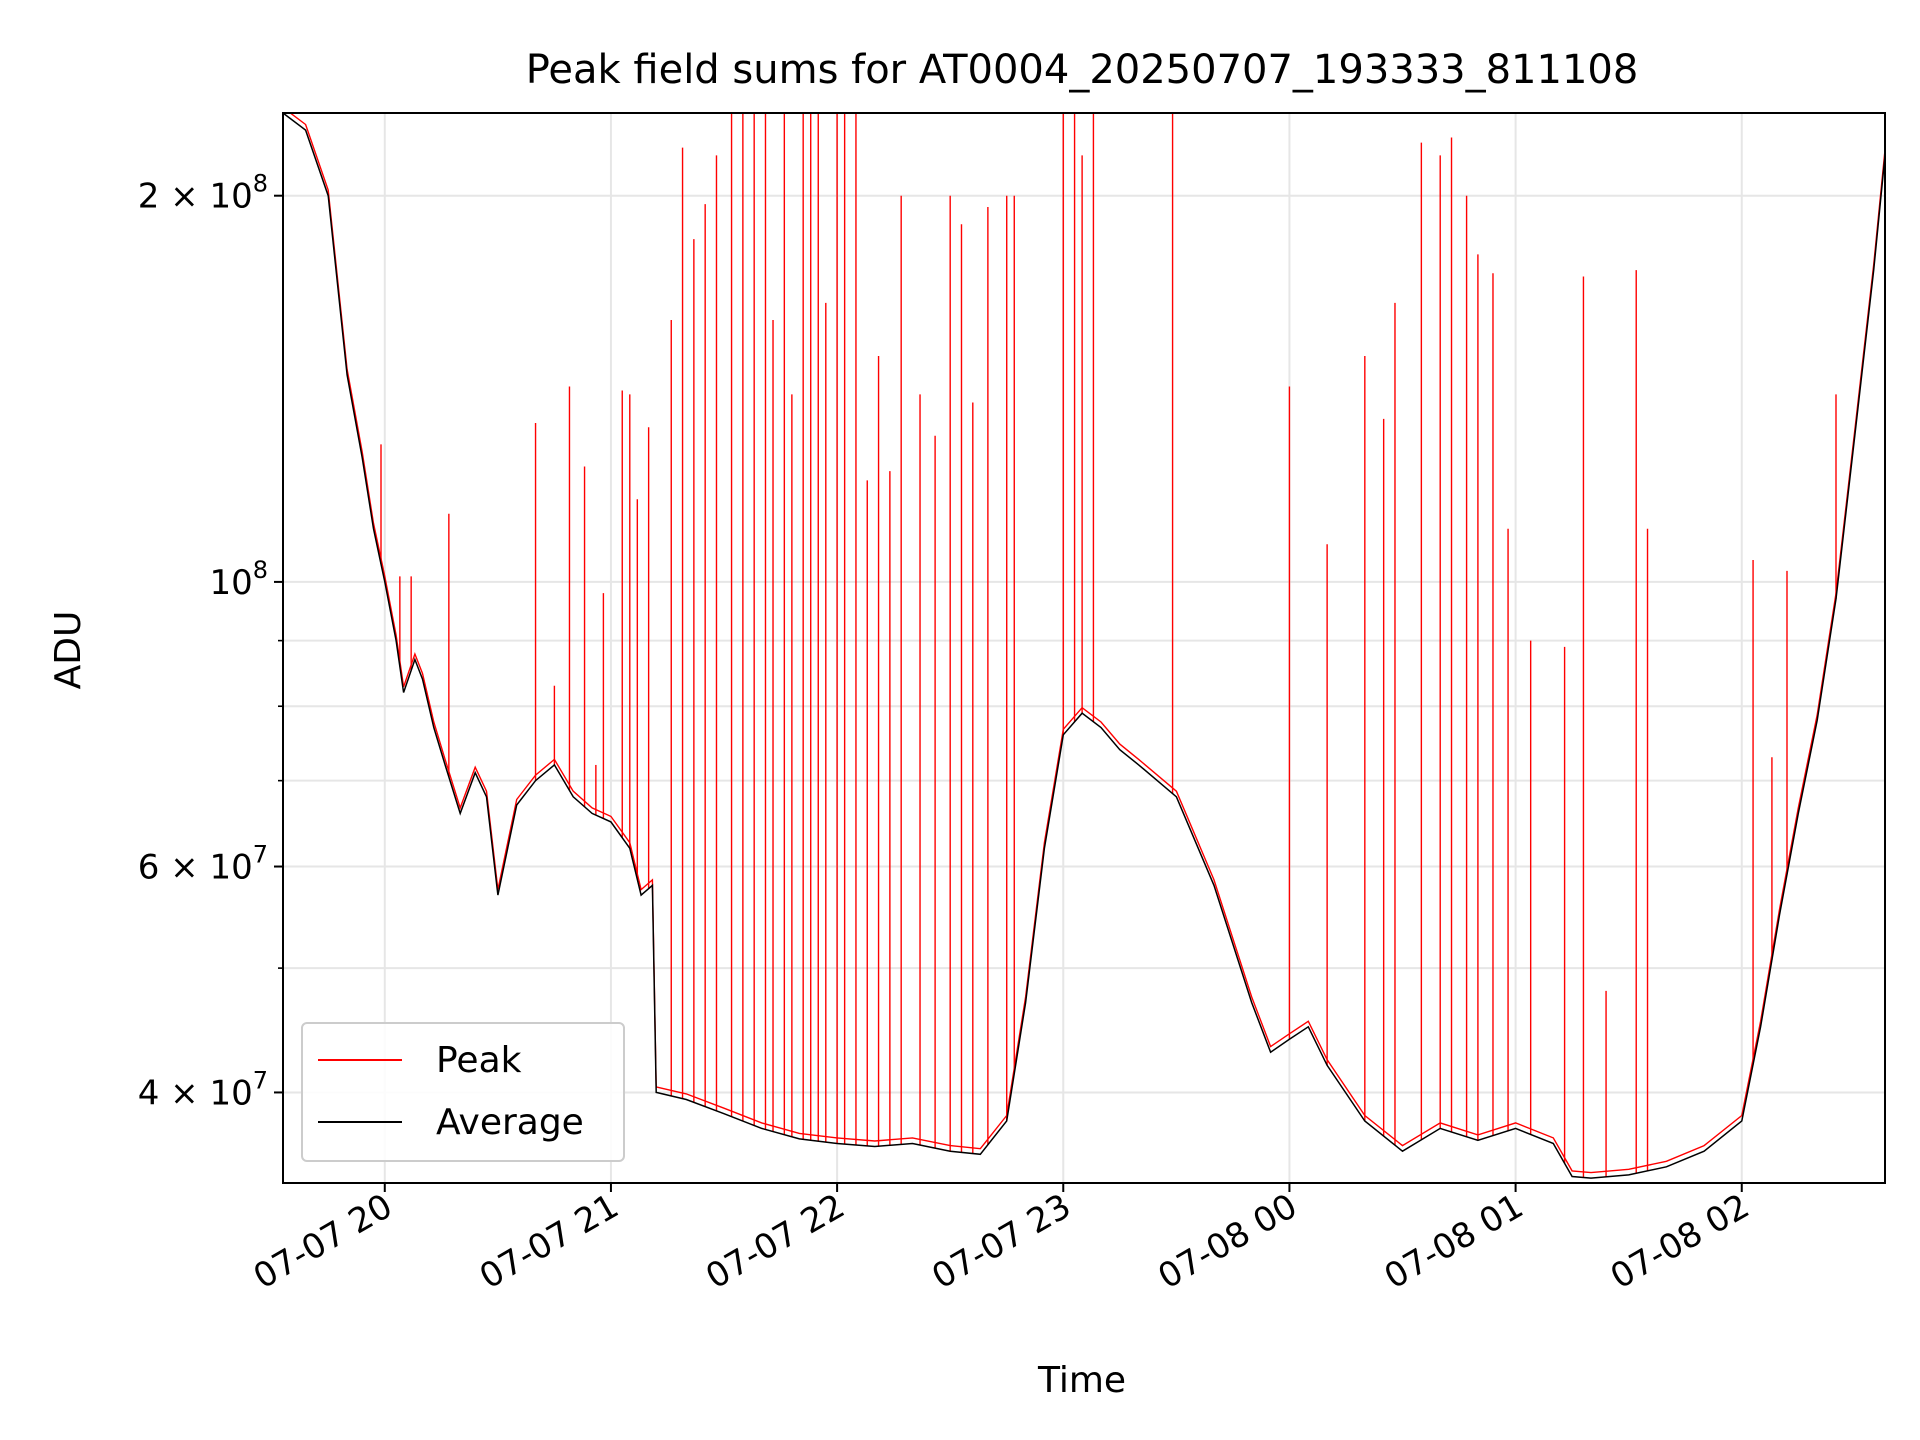  I want to click on x-axis-label: Time, so click(1081, 1380).